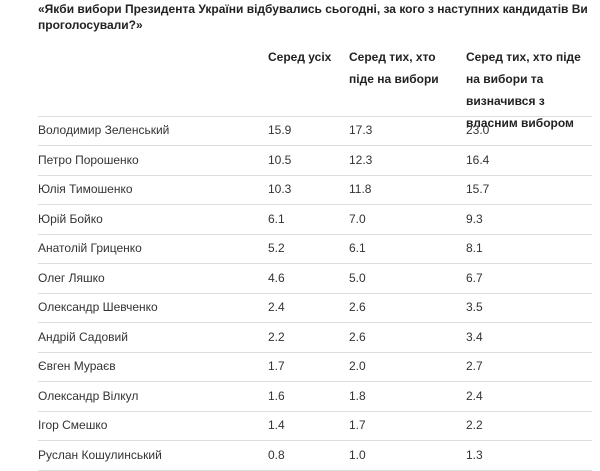 The image size is (600, 471). I want to click on candidate-name: Юрій Бойко, so click(70, 218).